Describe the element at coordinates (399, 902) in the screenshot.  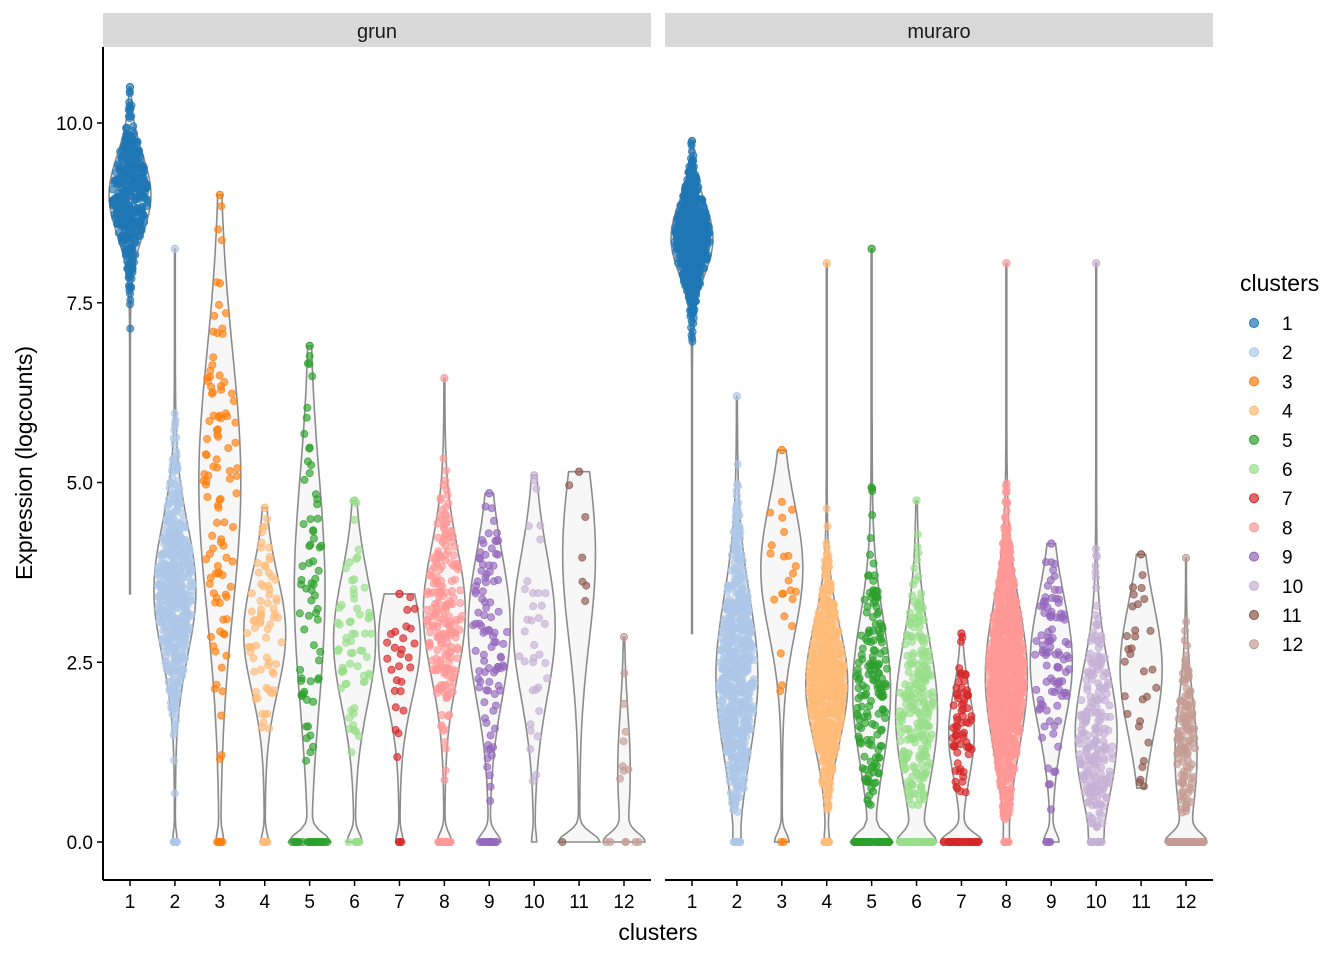
I see `x-tick-label: 7` at that location.